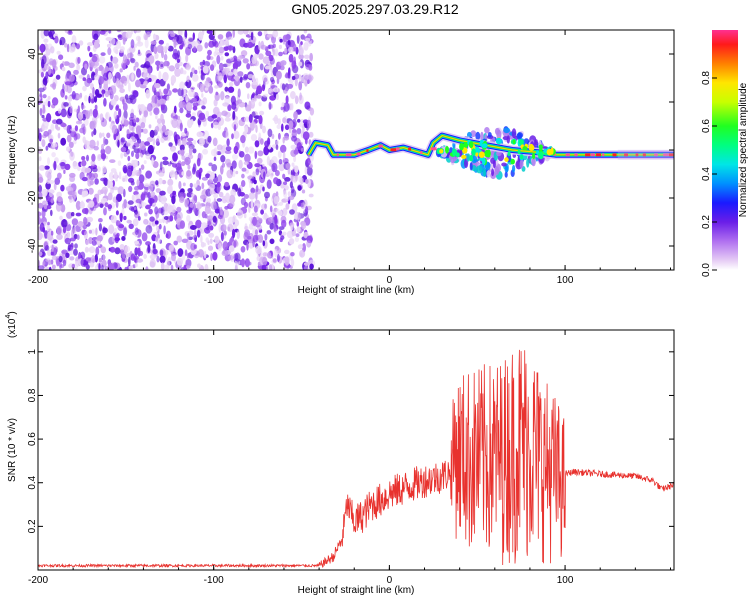 The height and width of the screenshot is (600, 750). I want to click on y-axis-label: SNR (10 * v/v), so click(12, 450).